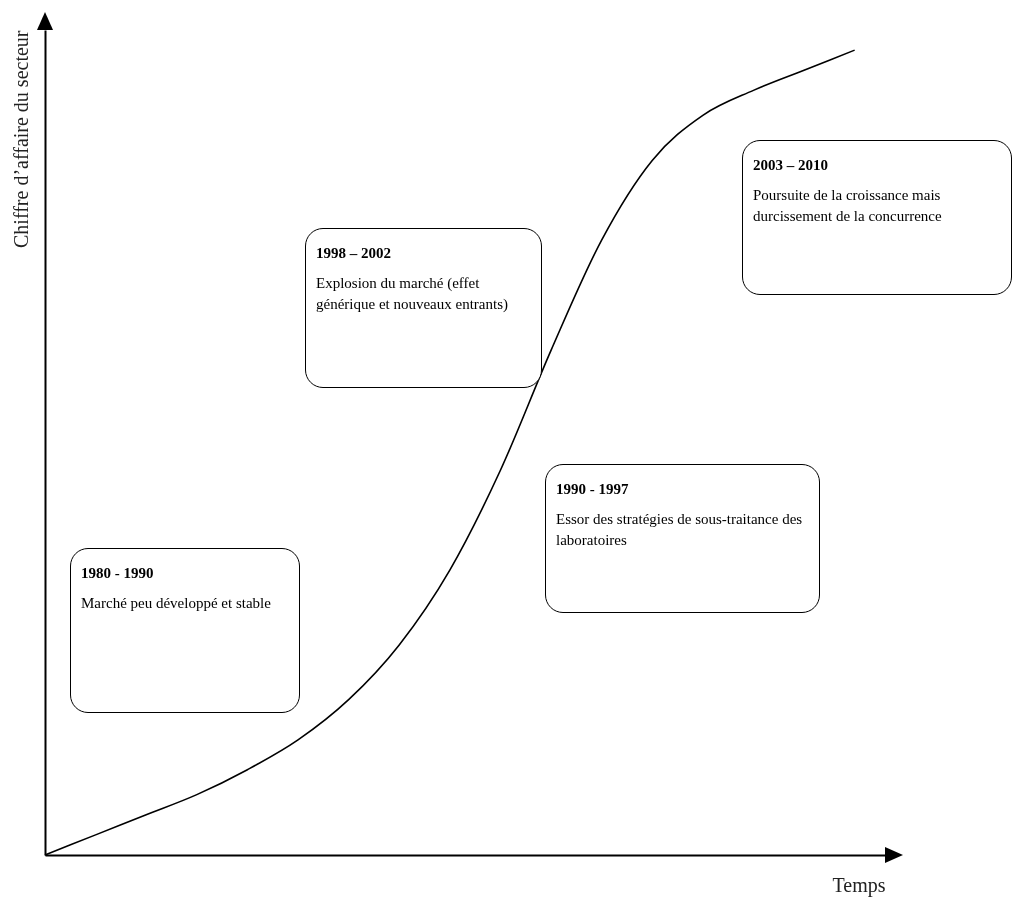 The height and width of the screenshot is (903, 1027). I want to click on annotation: 1998 – 2002, so click(354, 253).